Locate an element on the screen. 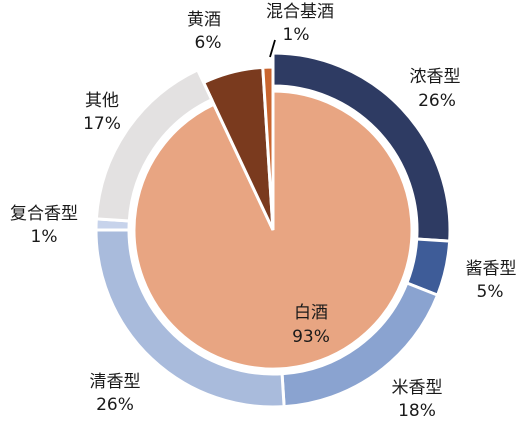  label-blend-base-name: 混合基酒 is located at coordinates (300, 12).